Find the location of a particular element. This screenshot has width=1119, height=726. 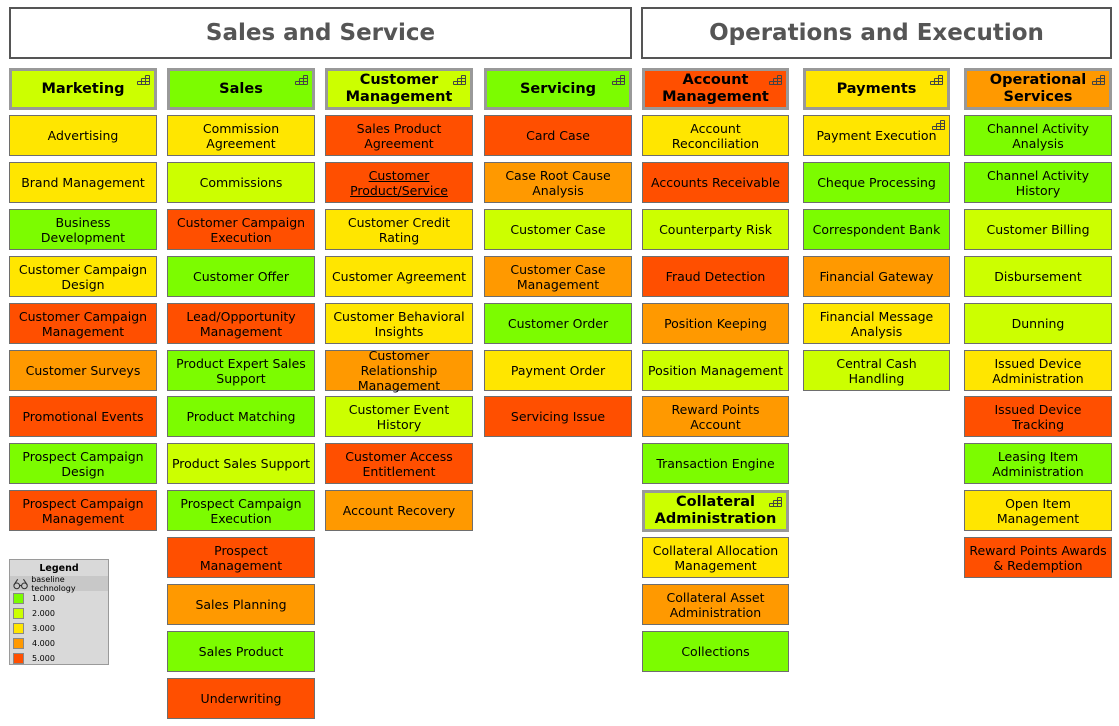

capability-box: Account Reconciliation is located at coordinates (715, 135).